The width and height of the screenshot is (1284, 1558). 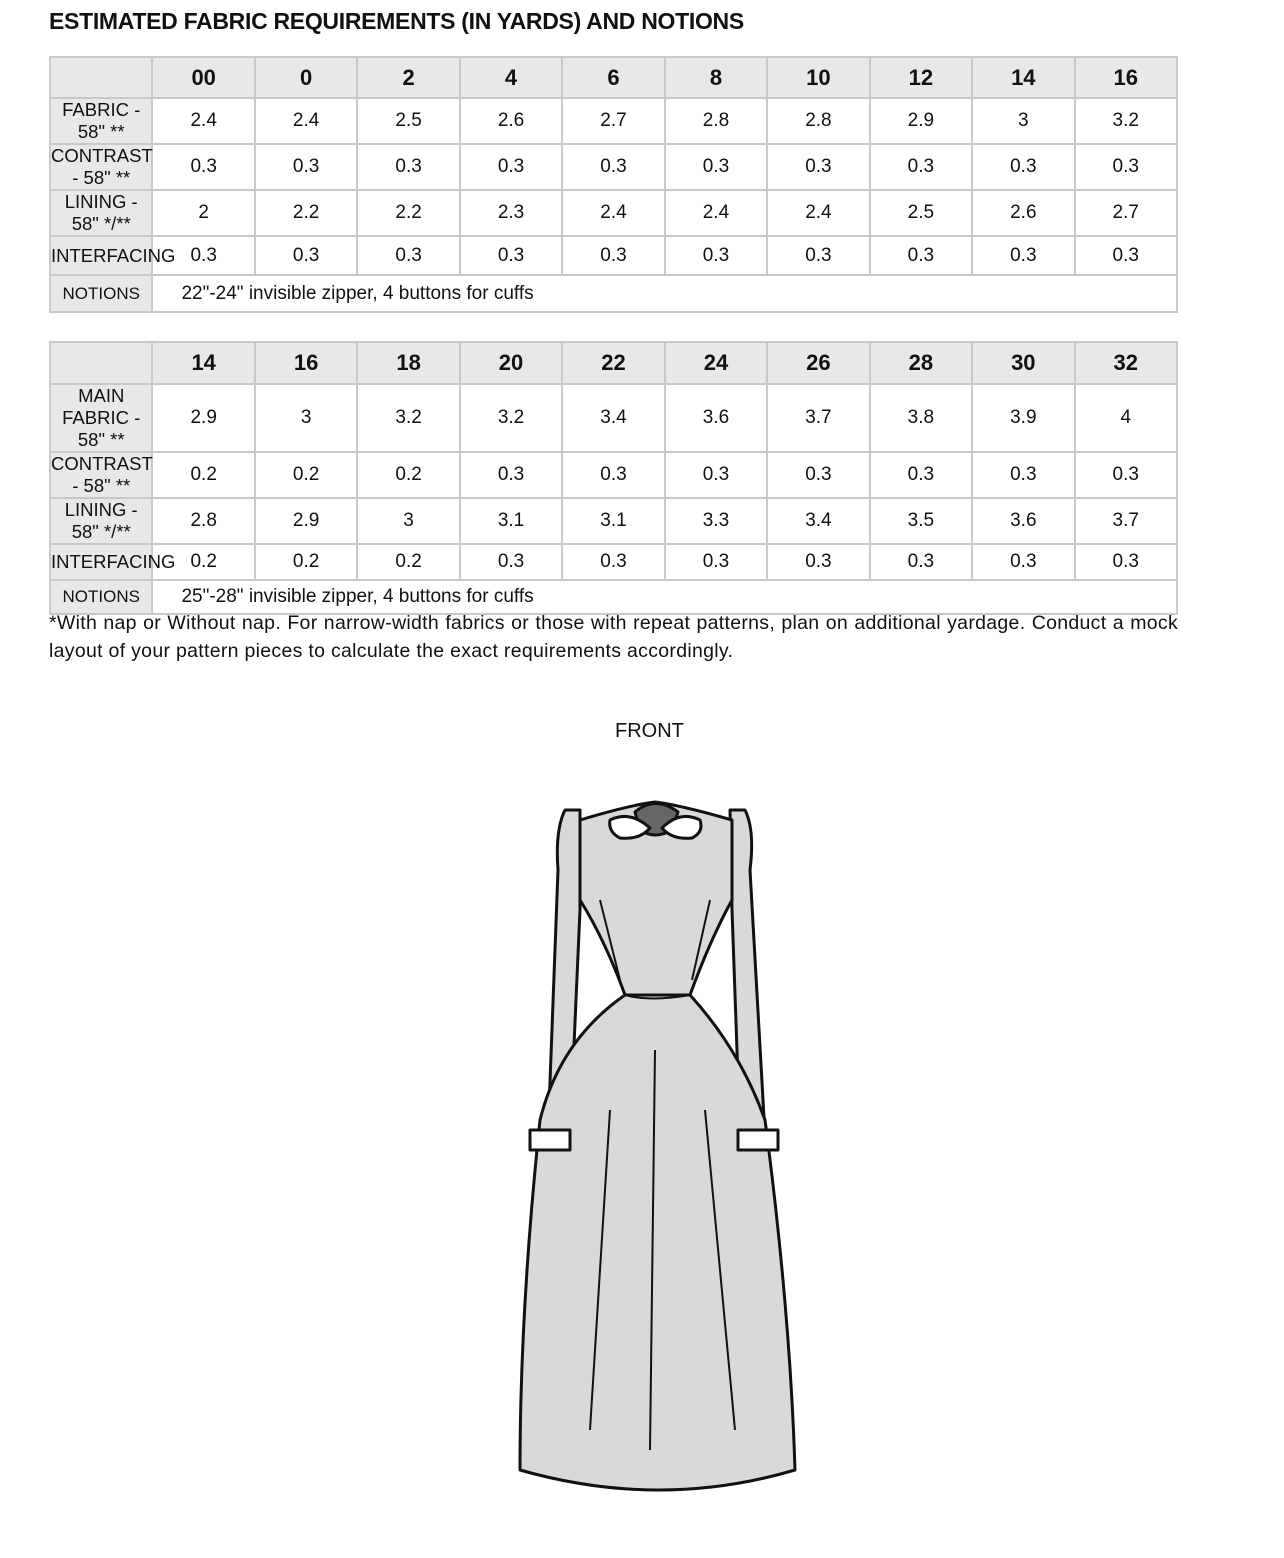 I want to click on yardage-cell: 3, so click(x=1023, y=121).